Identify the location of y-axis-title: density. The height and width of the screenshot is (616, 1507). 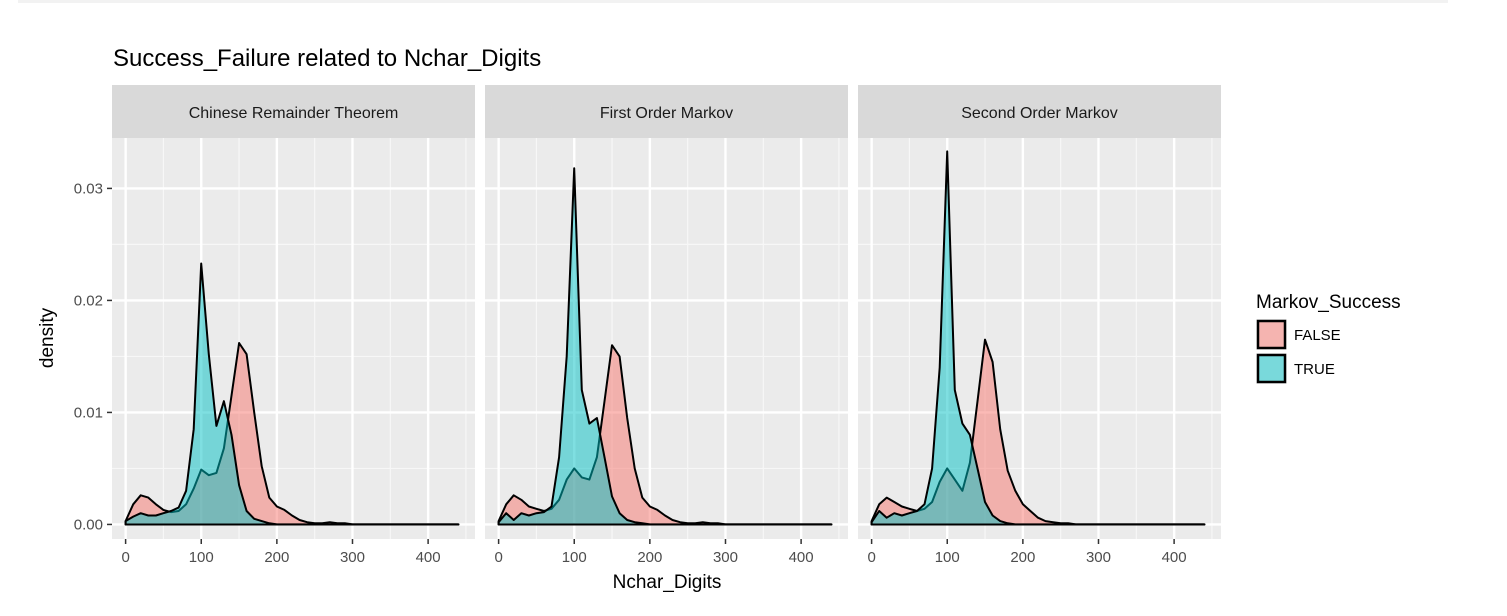
(47, 337).